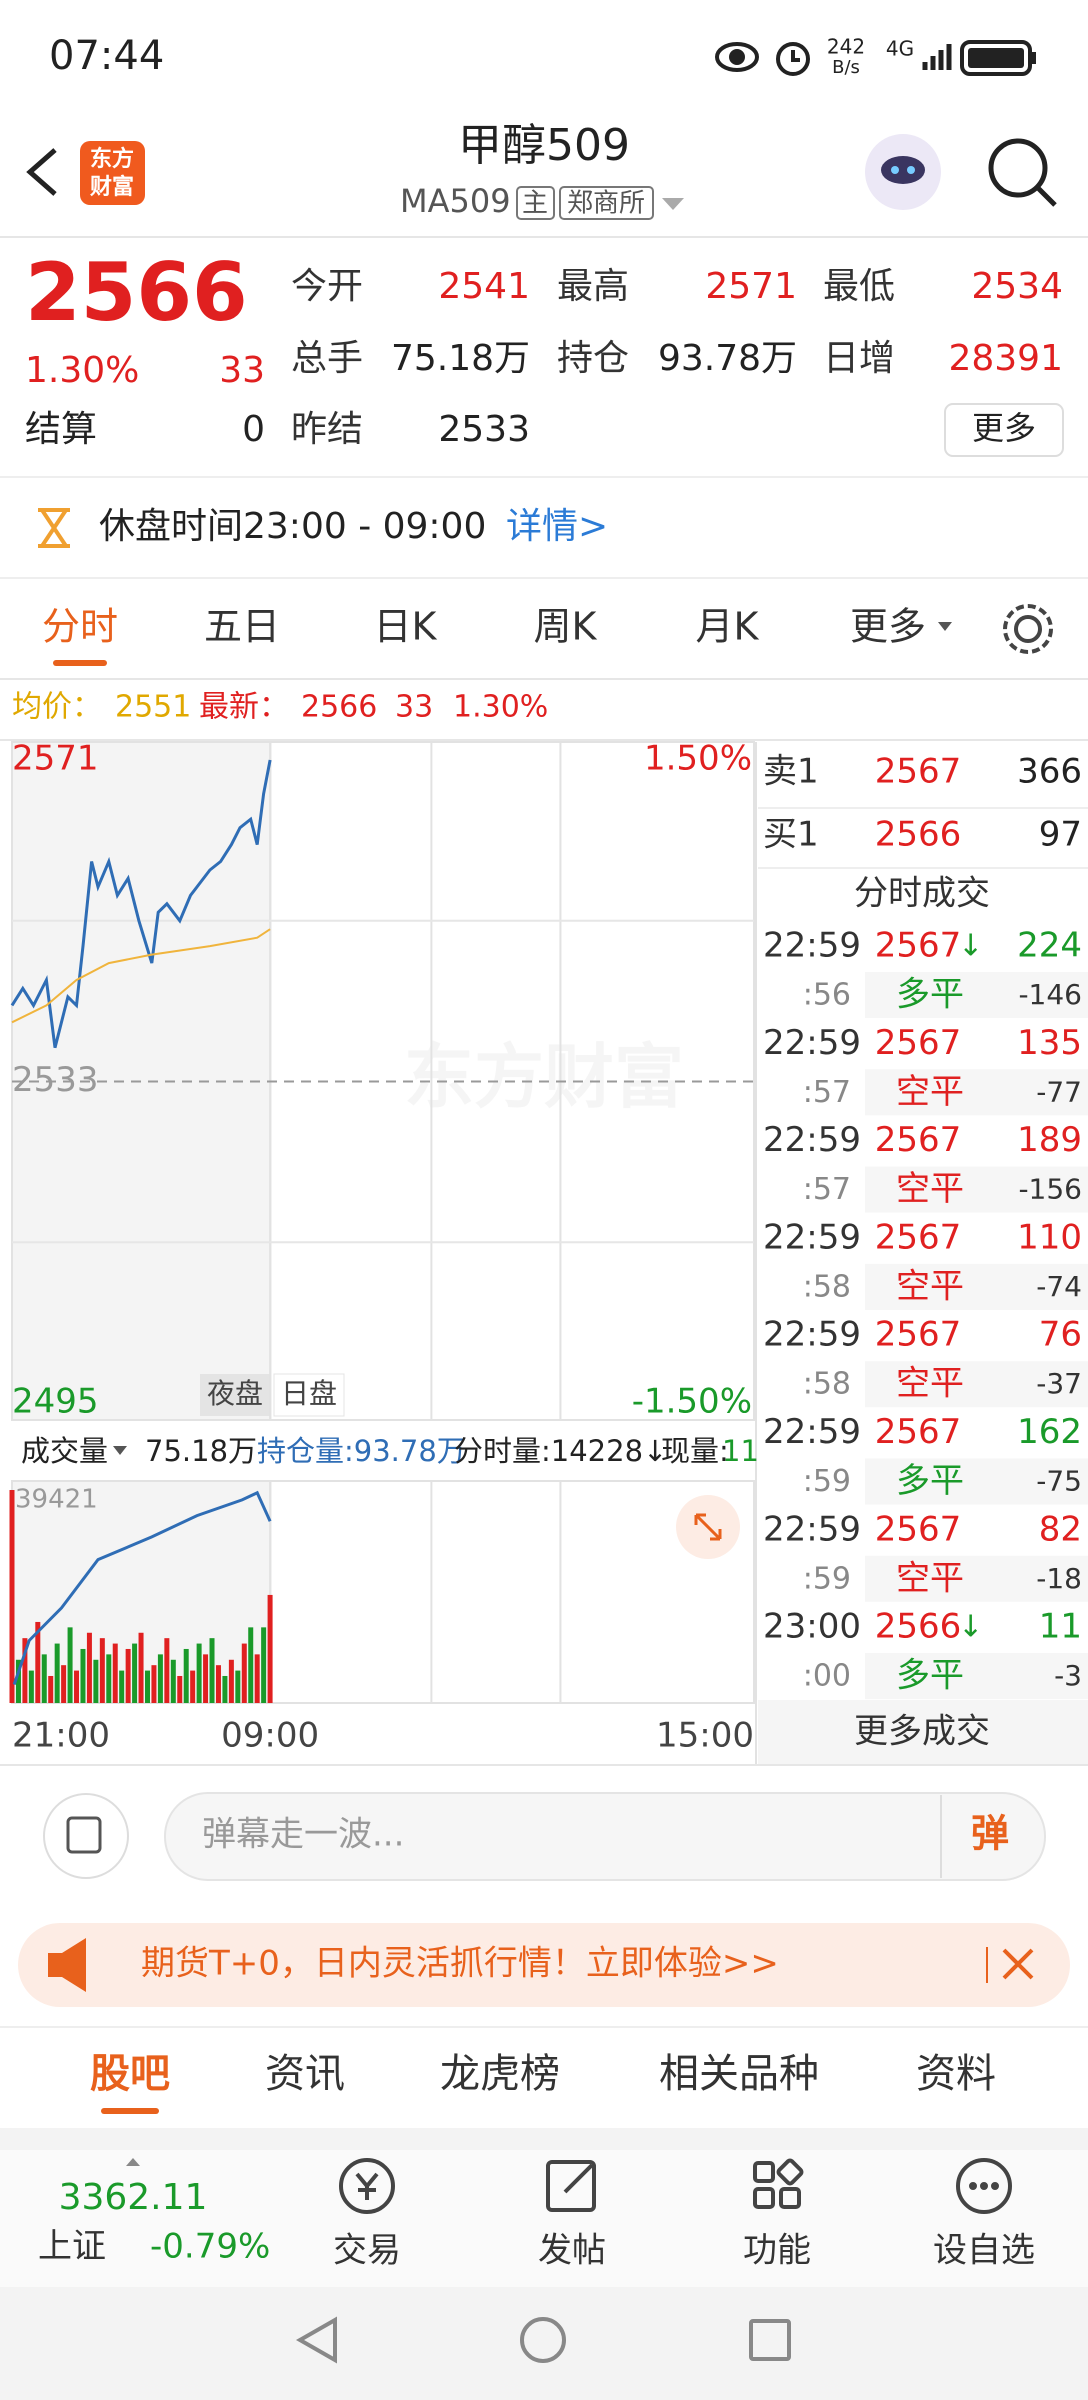 The width and height of the screenshot is (1088, 2400). I want to click on nav-label: 设自选, so click(984, 2251).